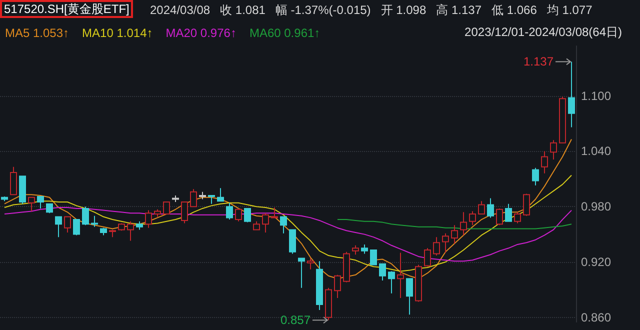  I want to click on text: MA60, so click(265, 33).